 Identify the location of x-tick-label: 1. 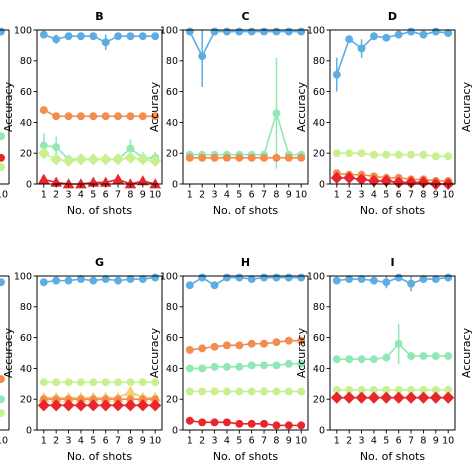
(337, 441).